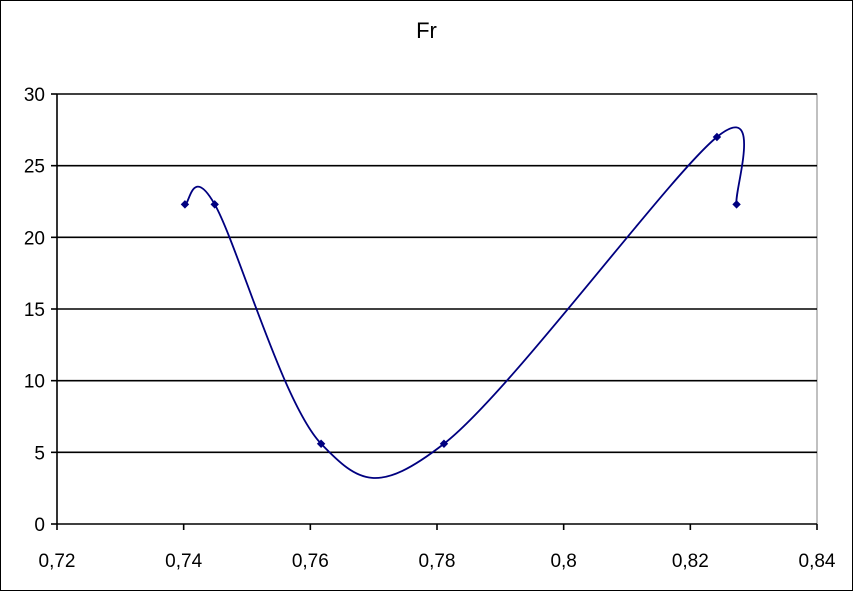 Image resolution: width=853 pixels, height=591 pixels. Describe the element at coordinates (34, 310) in the screenshot. I see `y-tick-label: 15` at that location.